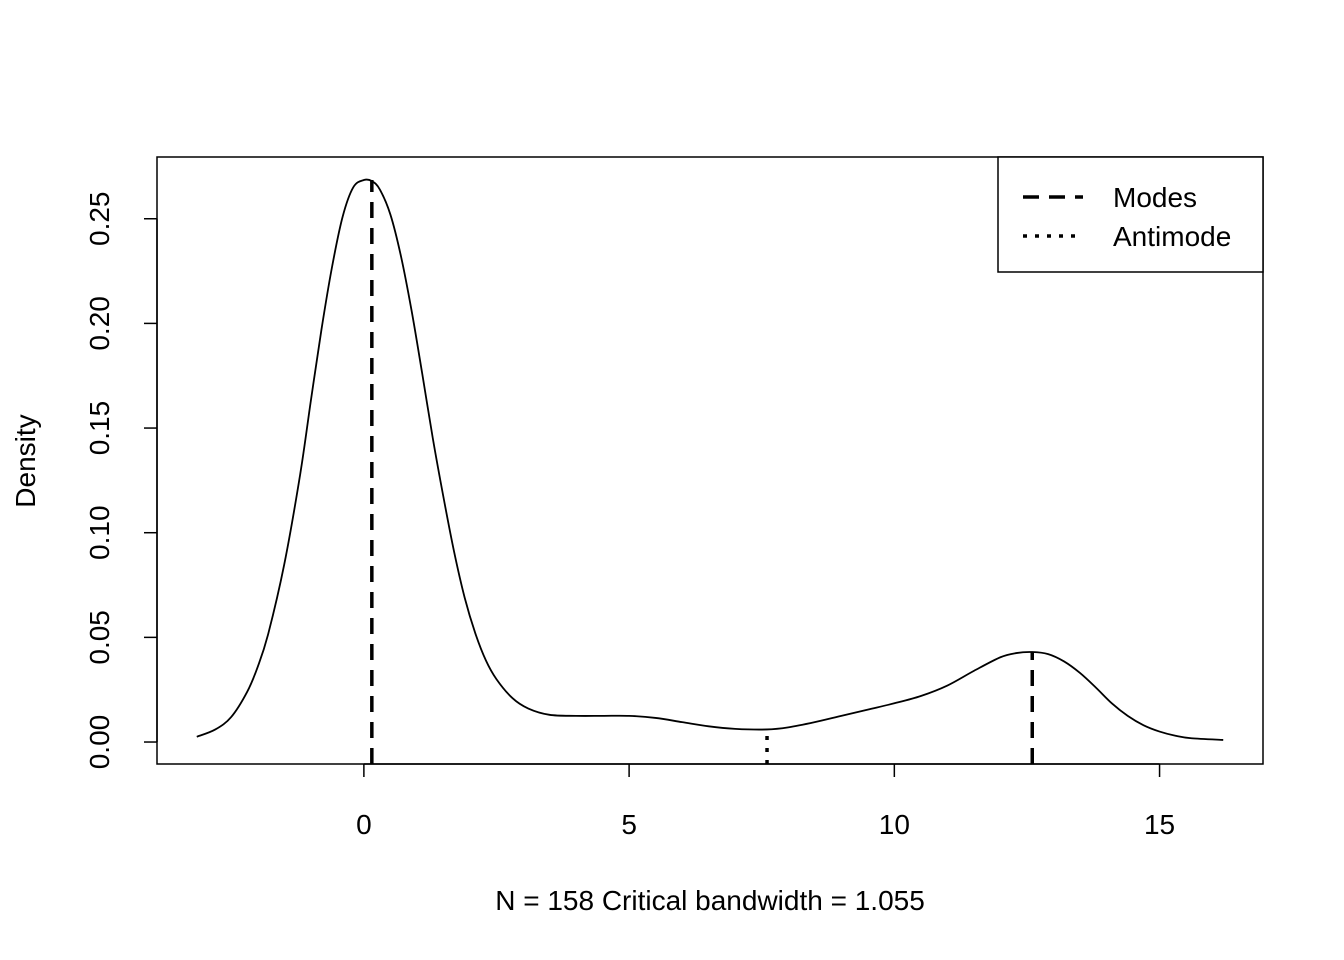 The image size is (1344, 960). I want to click on legend: Modes Antimode, so click(1130, 214).